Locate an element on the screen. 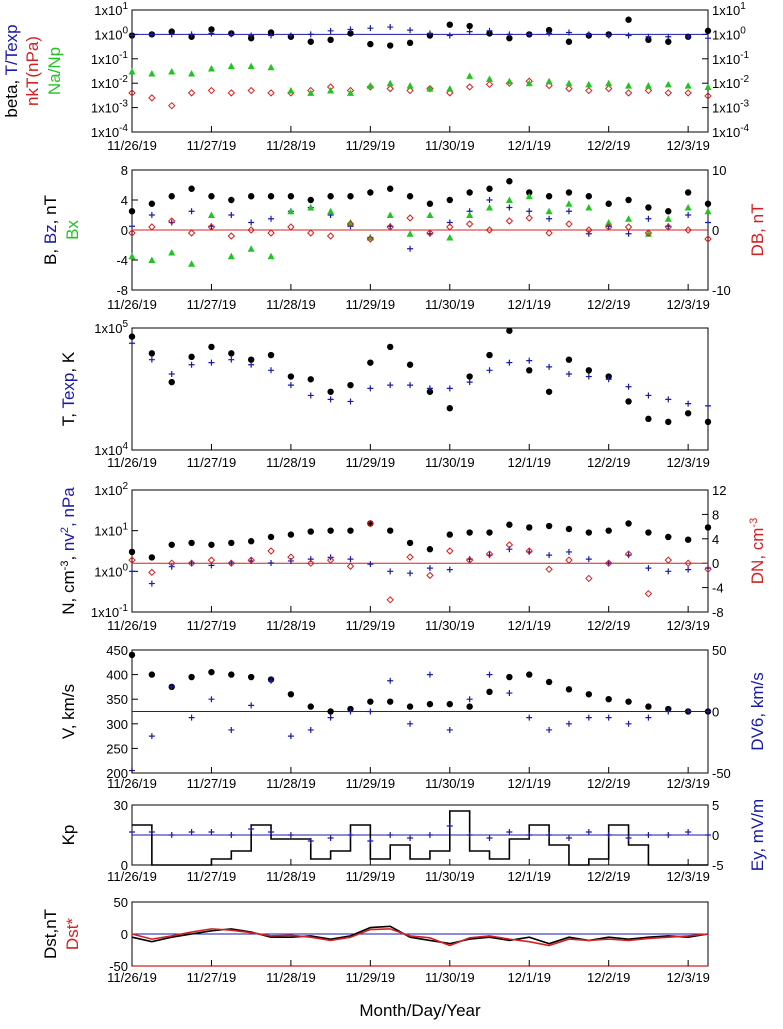 The height and width of the screenshot is (1029, 783). panel-velocity-x-tick-label: 12/3/19 is located at coordinates (687, 783).